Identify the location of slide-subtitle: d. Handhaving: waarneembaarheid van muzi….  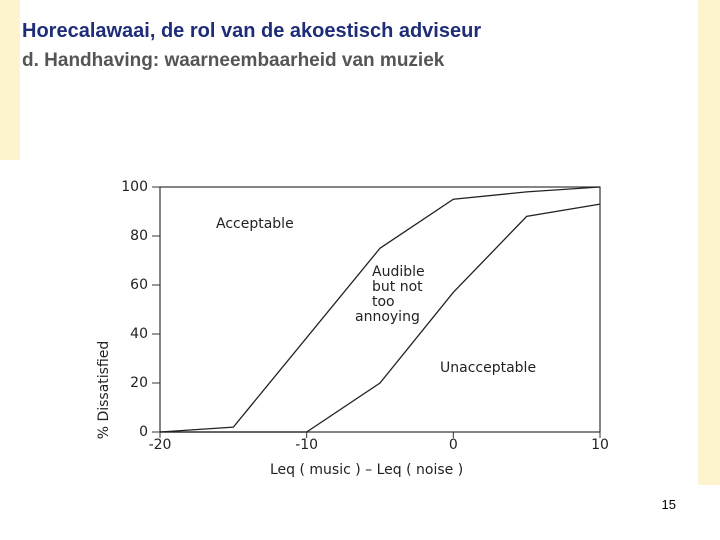
(233, 60).